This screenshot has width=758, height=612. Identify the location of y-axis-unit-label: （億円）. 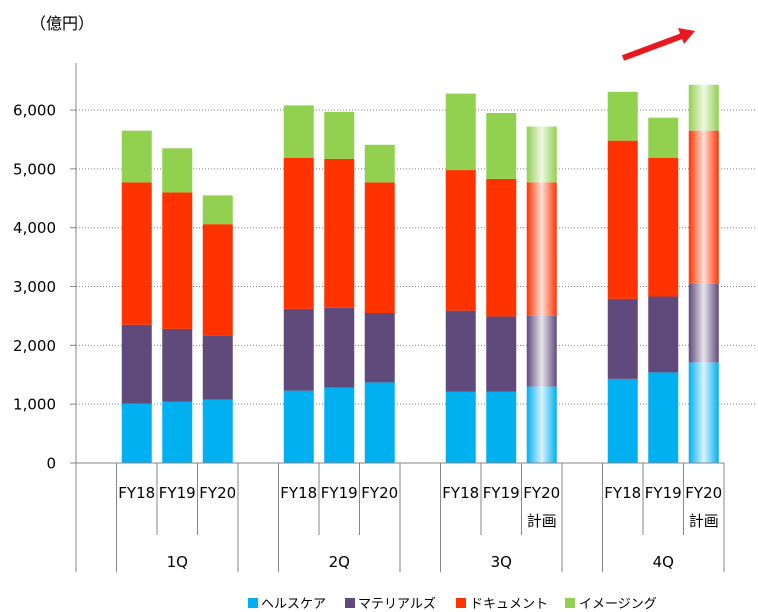
(62, 23).